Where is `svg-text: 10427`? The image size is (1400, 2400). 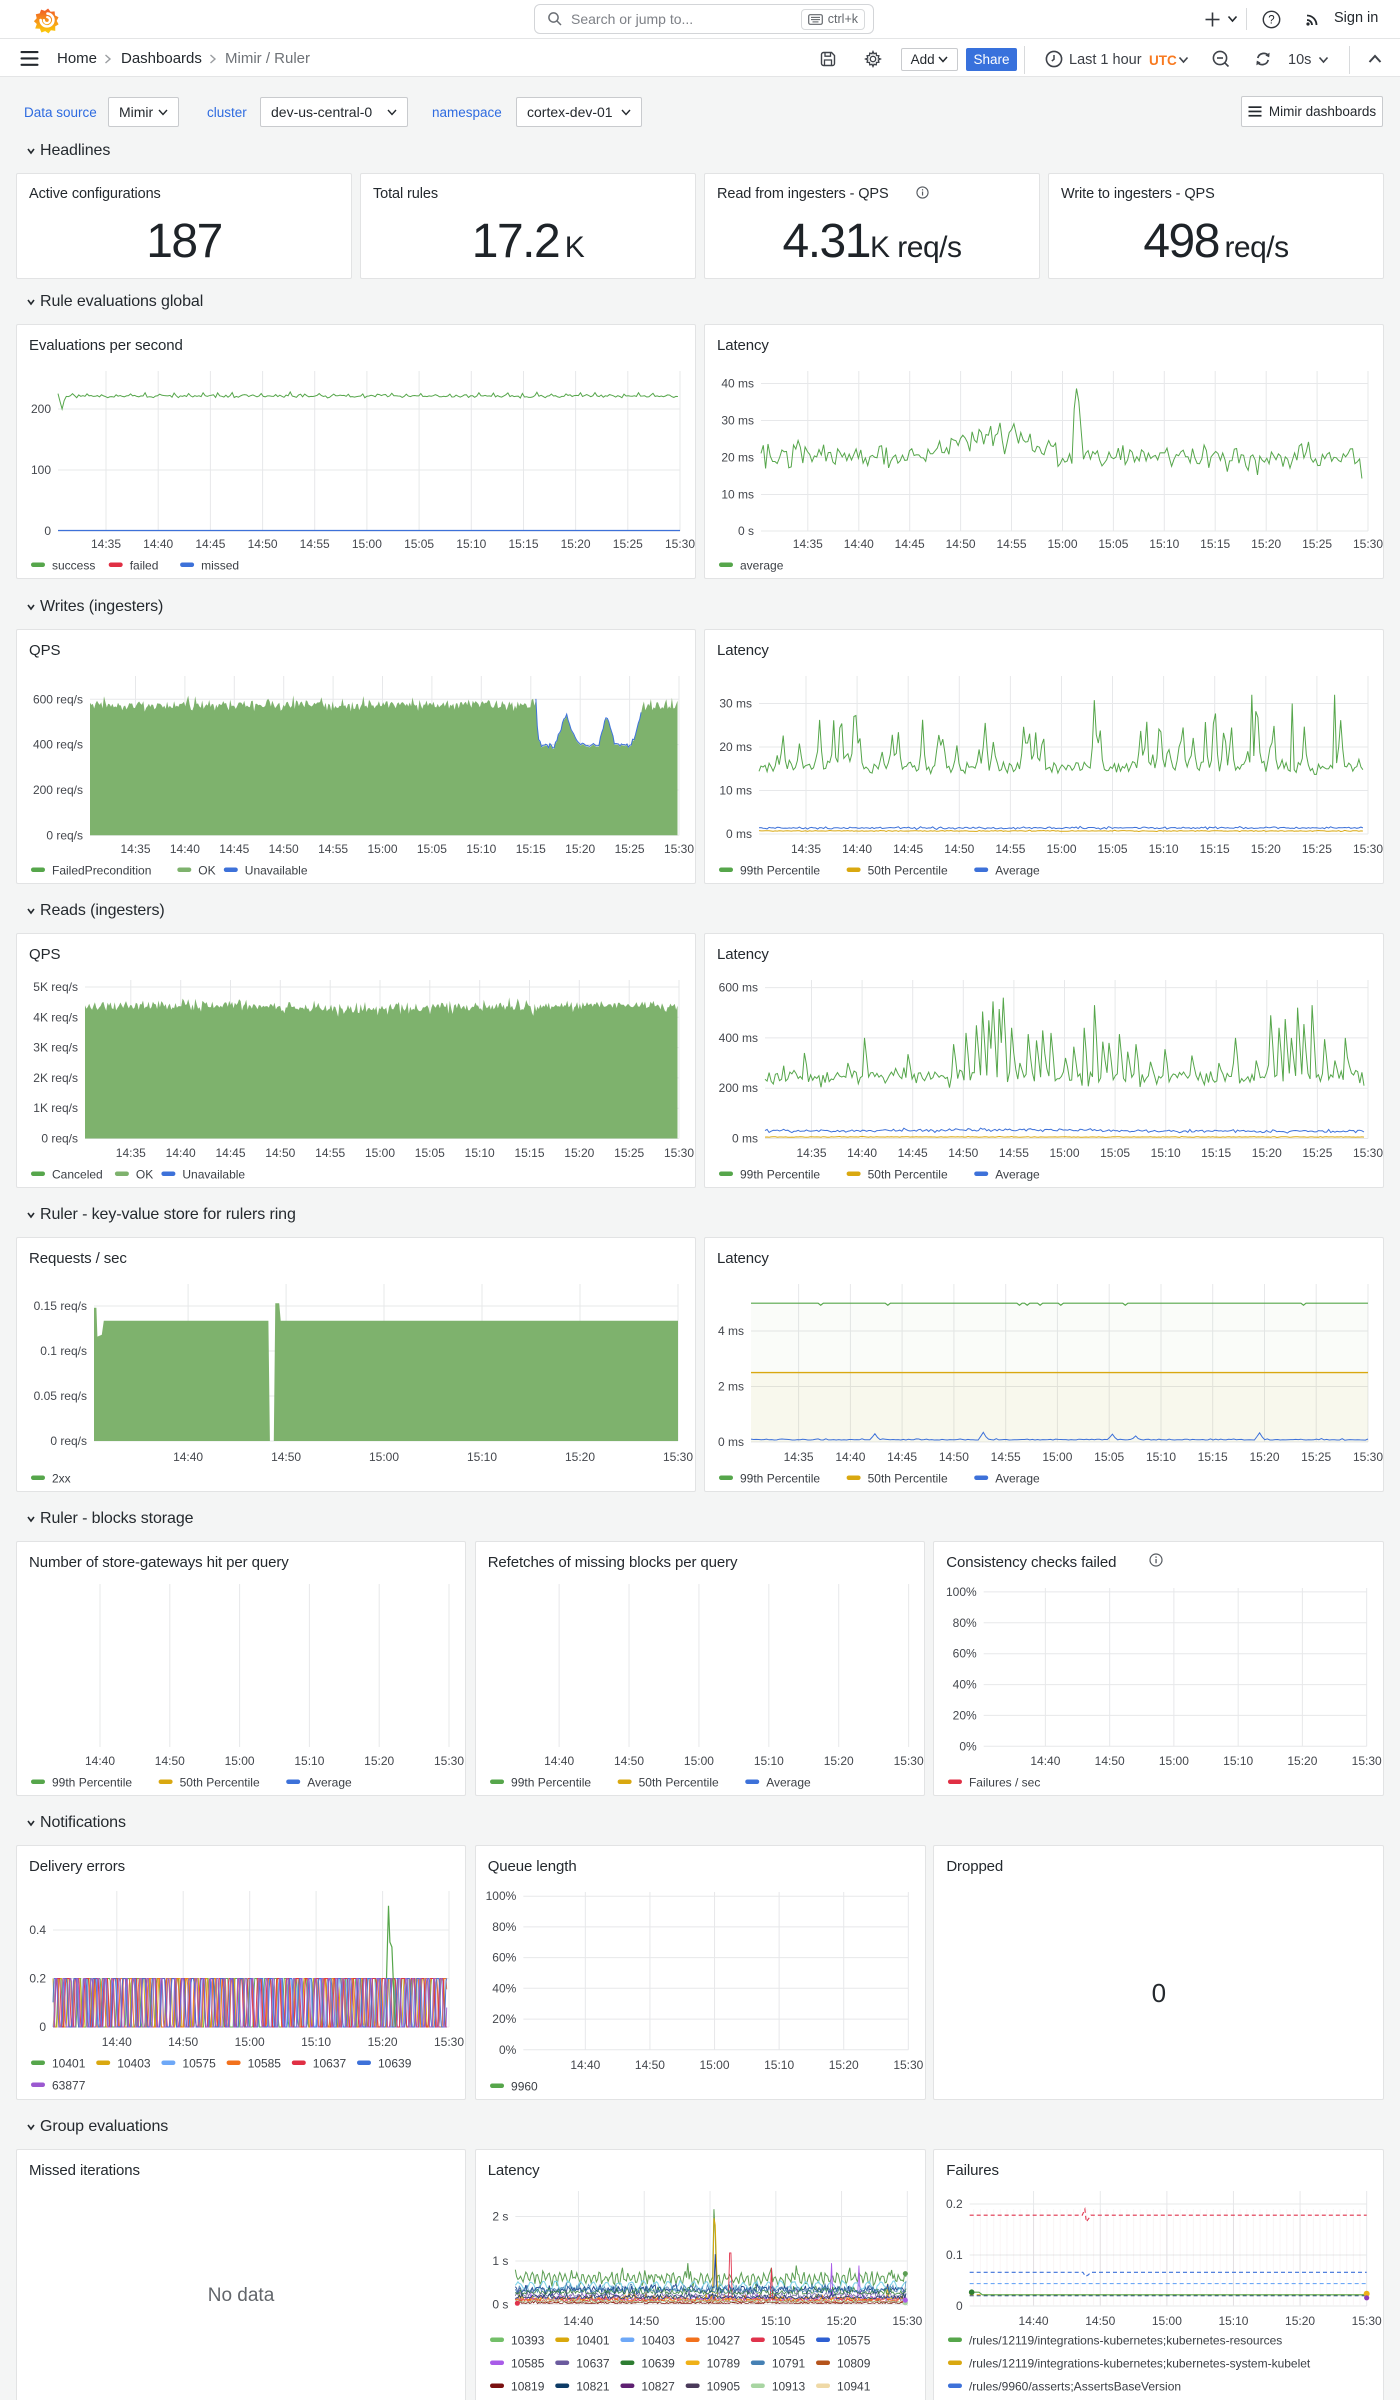
svg-text: 10427 is located at coordinates (723, 2341).